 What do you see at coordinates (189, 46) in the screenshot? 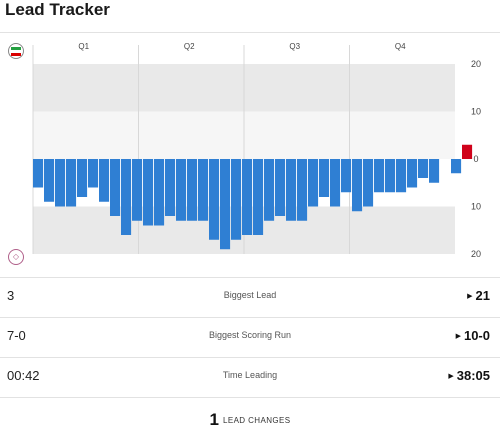
I see `quarter-label: Q2` at bounding box center [189, 46].